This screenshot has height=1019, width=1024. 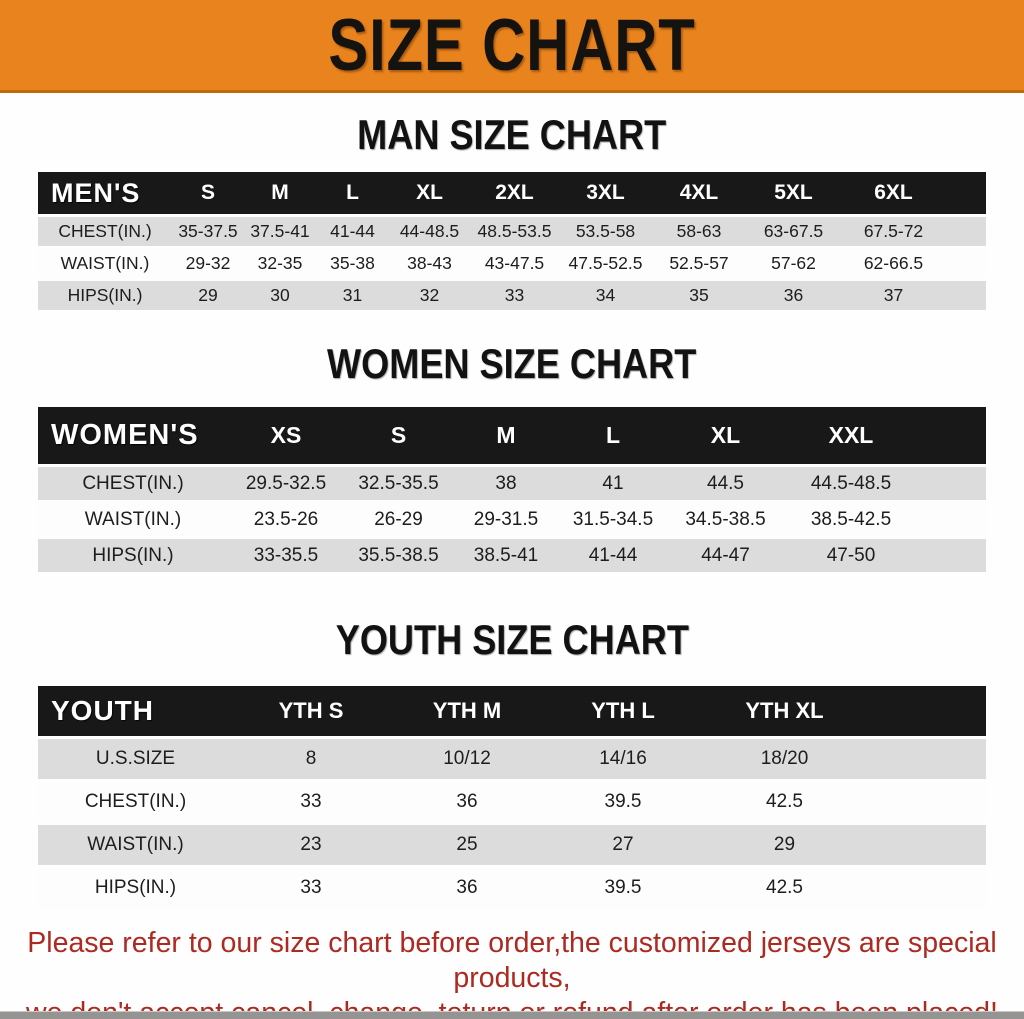 I want to click on men-size-header: XL, so click(x=429, y=193).